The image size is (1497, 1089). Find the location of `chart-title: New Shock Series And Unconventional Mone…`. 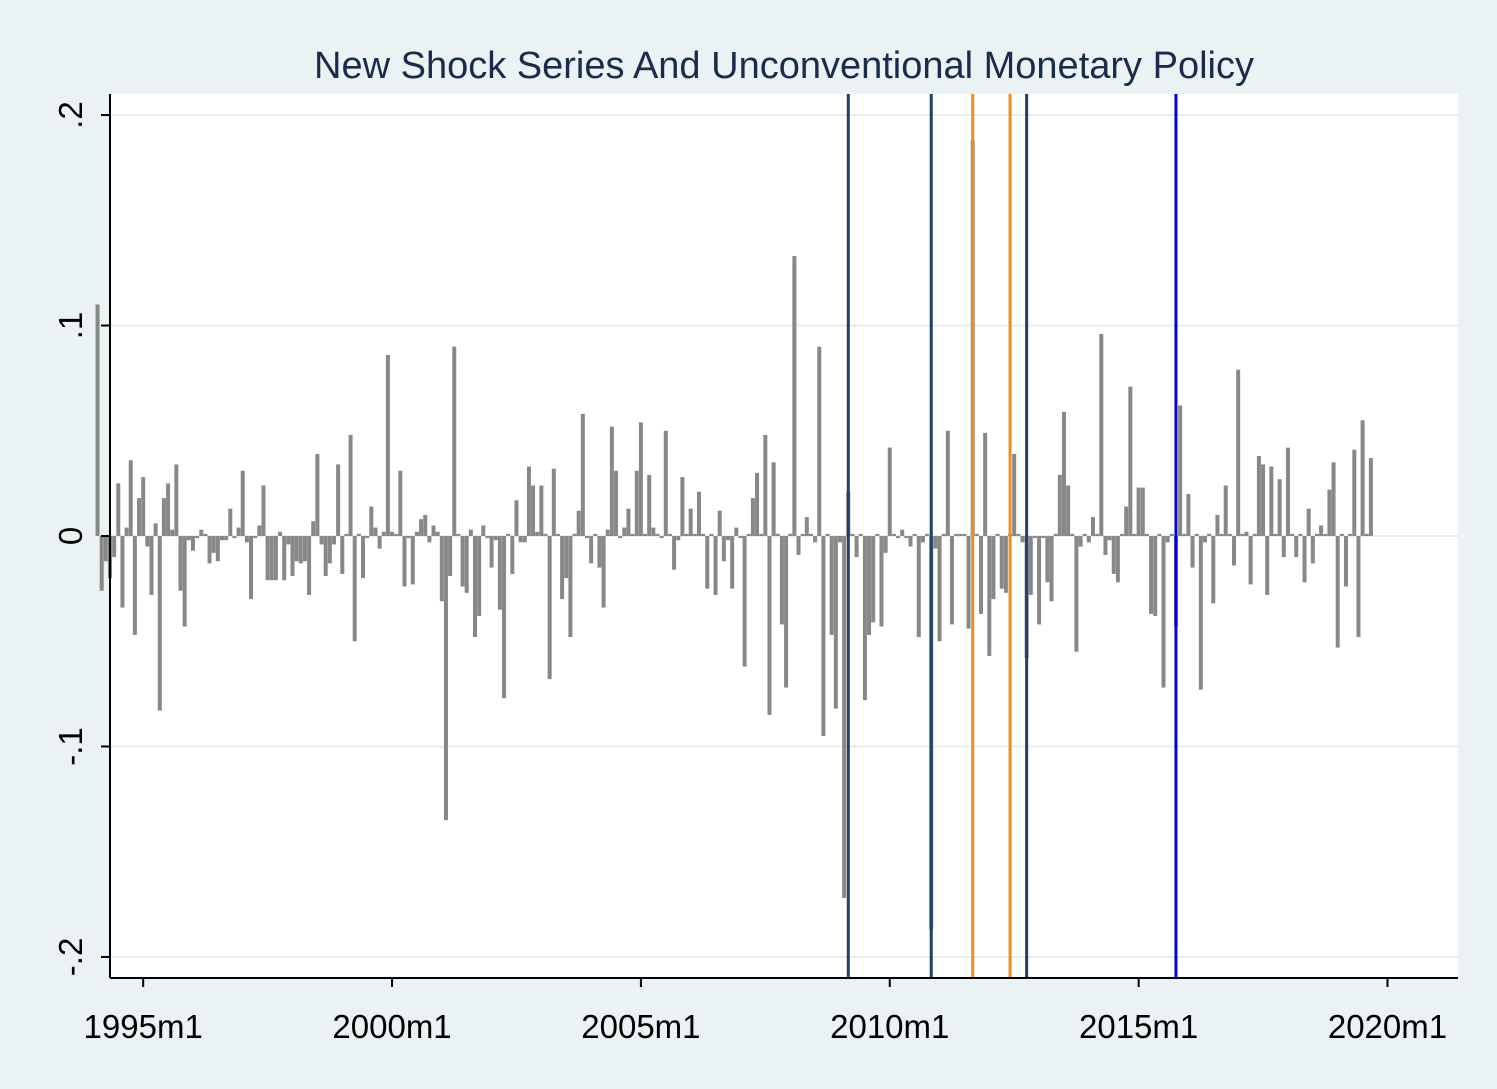

chart-title: New Shock Series And Unconventional Mone… is located at coordinates (784, 66).